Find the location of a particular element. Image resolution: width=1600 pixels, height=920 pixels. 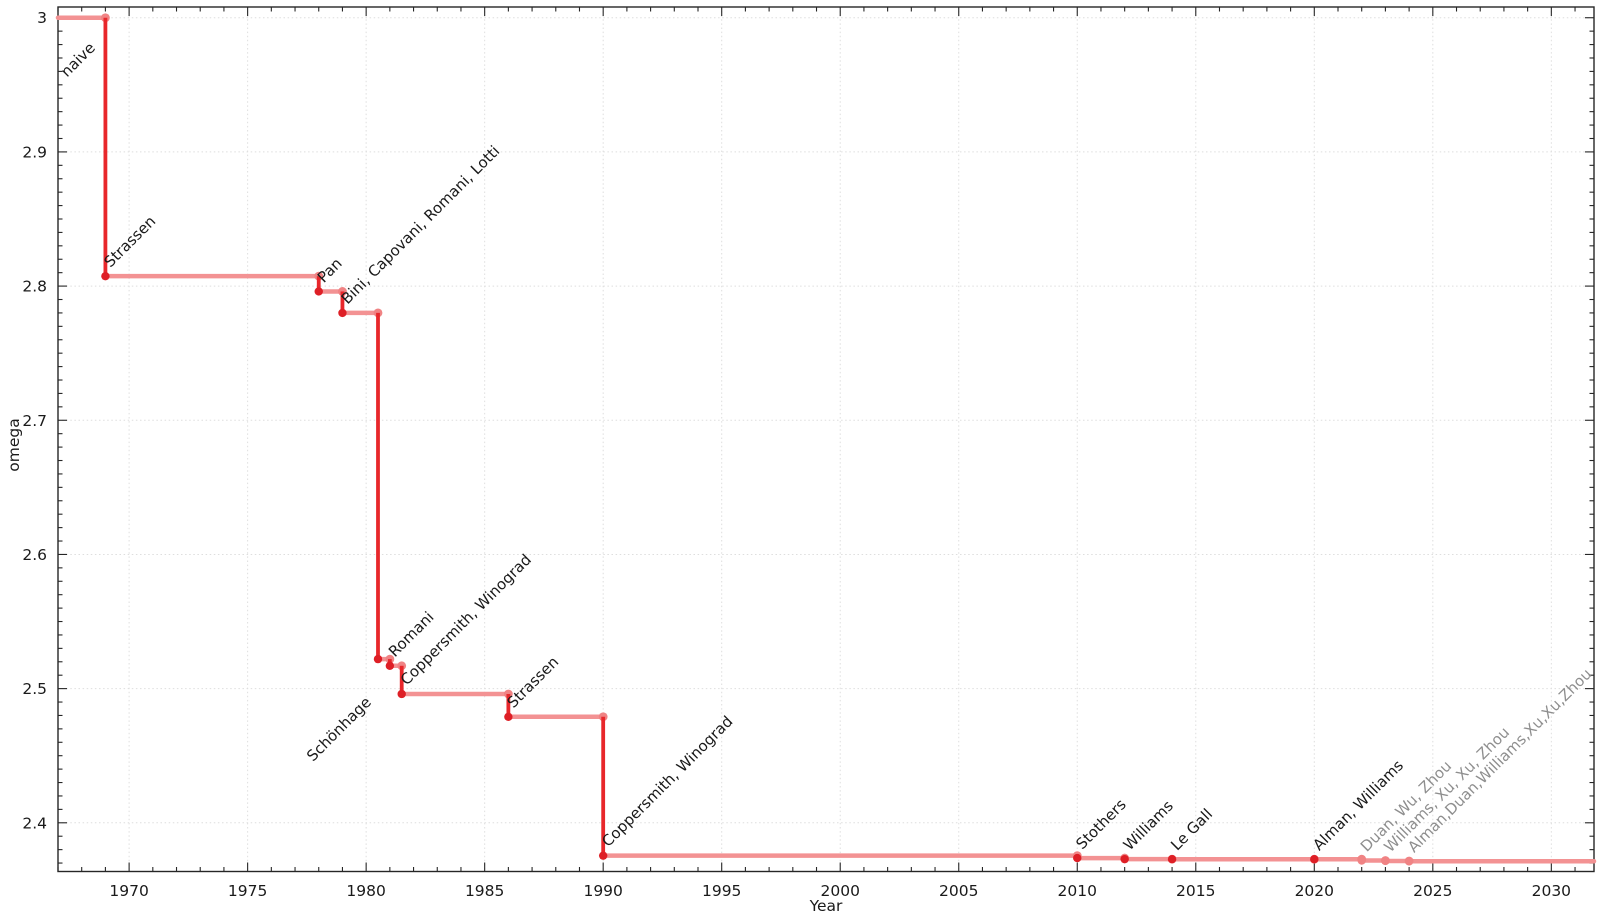

y-tick-labels: 2.4 2.5 2.6 2.7 2.8 2.9 3 is located at coordinates (34, 420).